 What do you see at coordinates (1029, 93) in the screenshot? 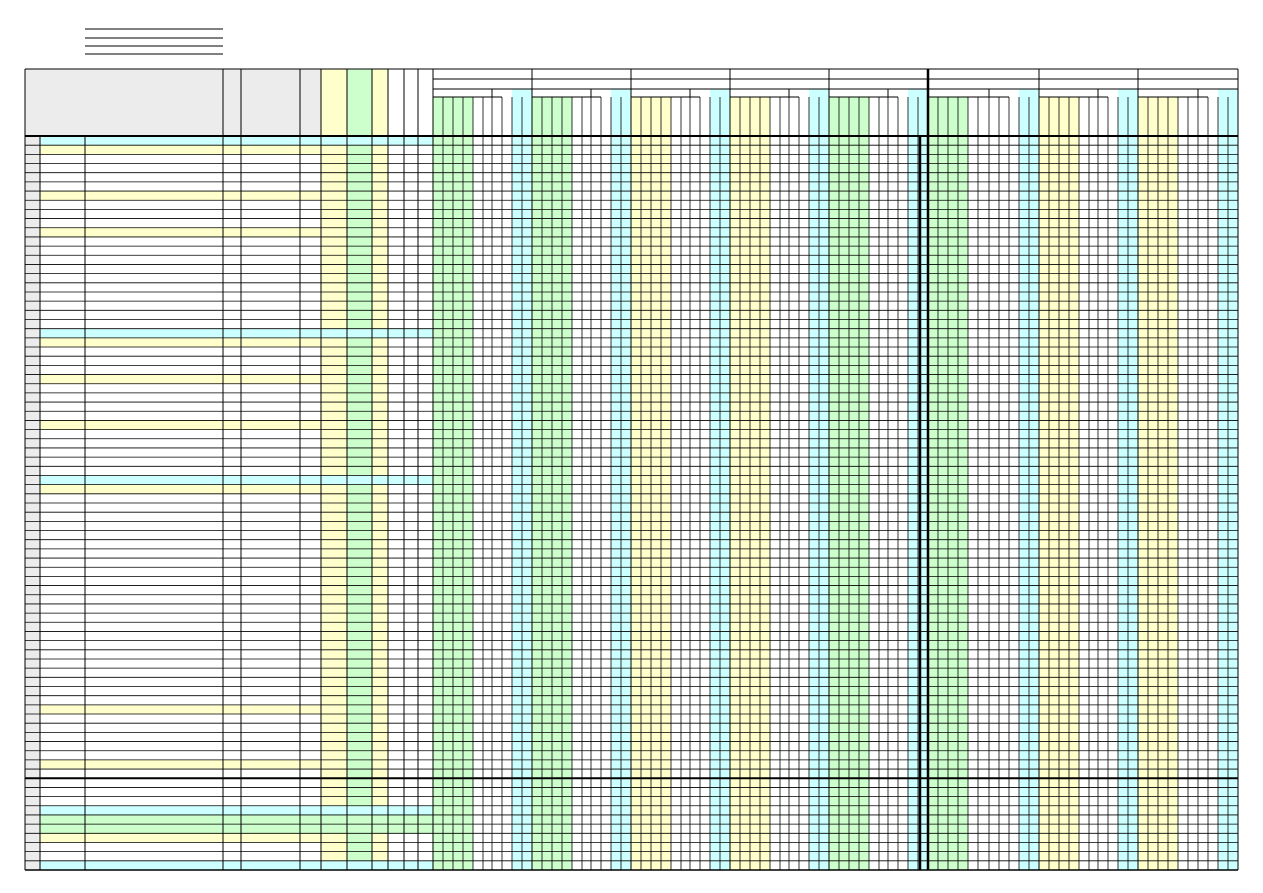
I see `group-6-subheader-fill` at bounding box center [1029, 93].